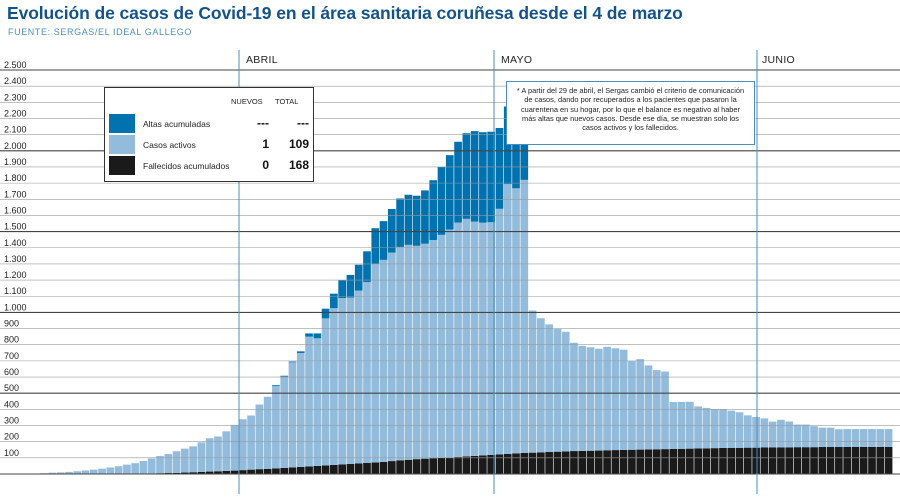 This screenshot has height=503, width=900. Describe the element at coordinates (122, 144) in the screenshot. I see `legend-swatch-activos` at that location.